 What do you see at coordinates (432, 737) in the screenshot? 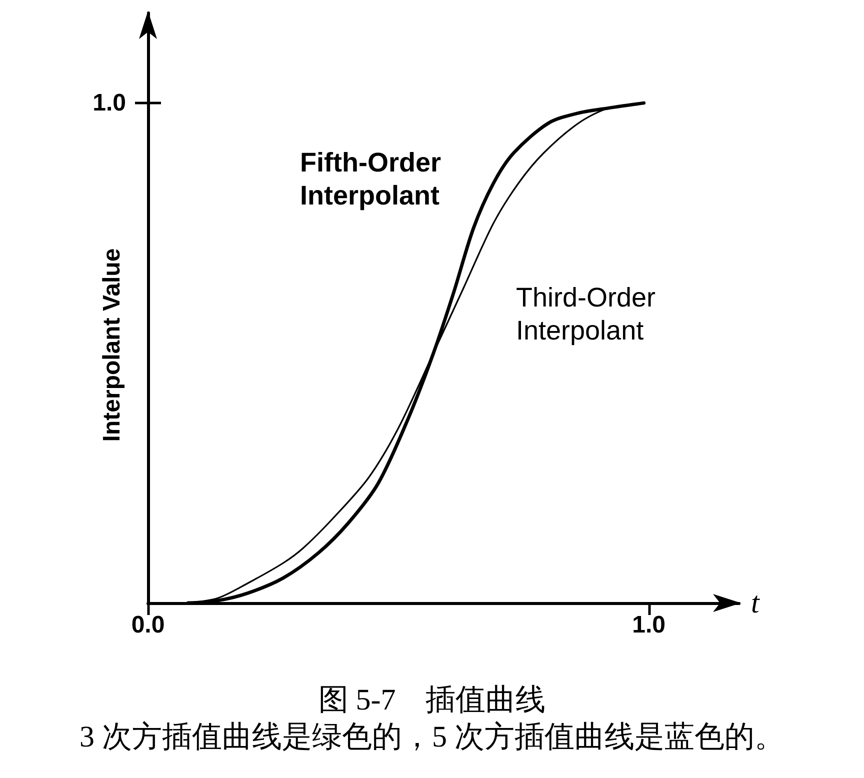
I see `text: 3 次方插值曲线是绿色的，5 次方插值曲线是蓝色的。` at bounding box center [432, 737].